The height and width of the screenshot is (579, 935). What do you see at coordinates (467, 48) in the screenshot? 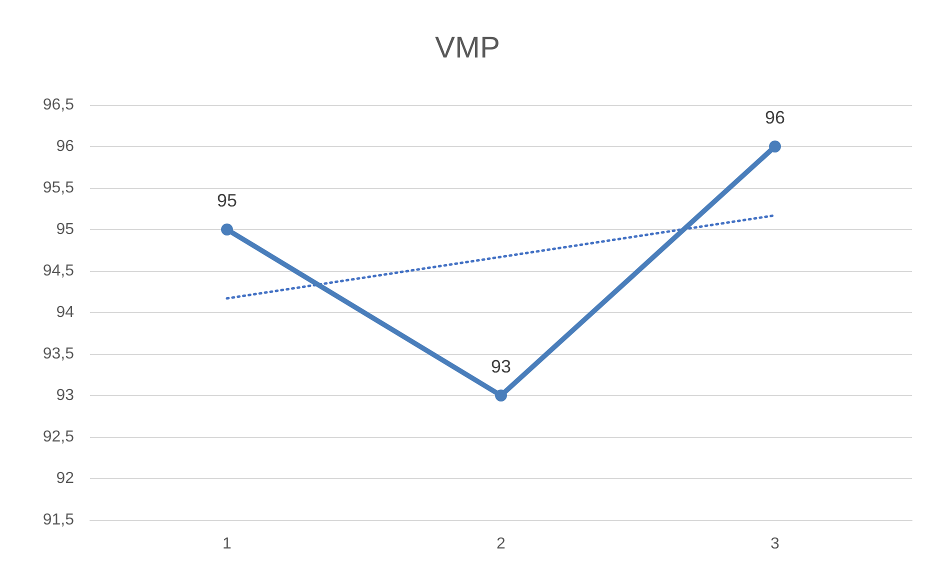
I see `chart-title: VMP` at bounding box center [467, 48].